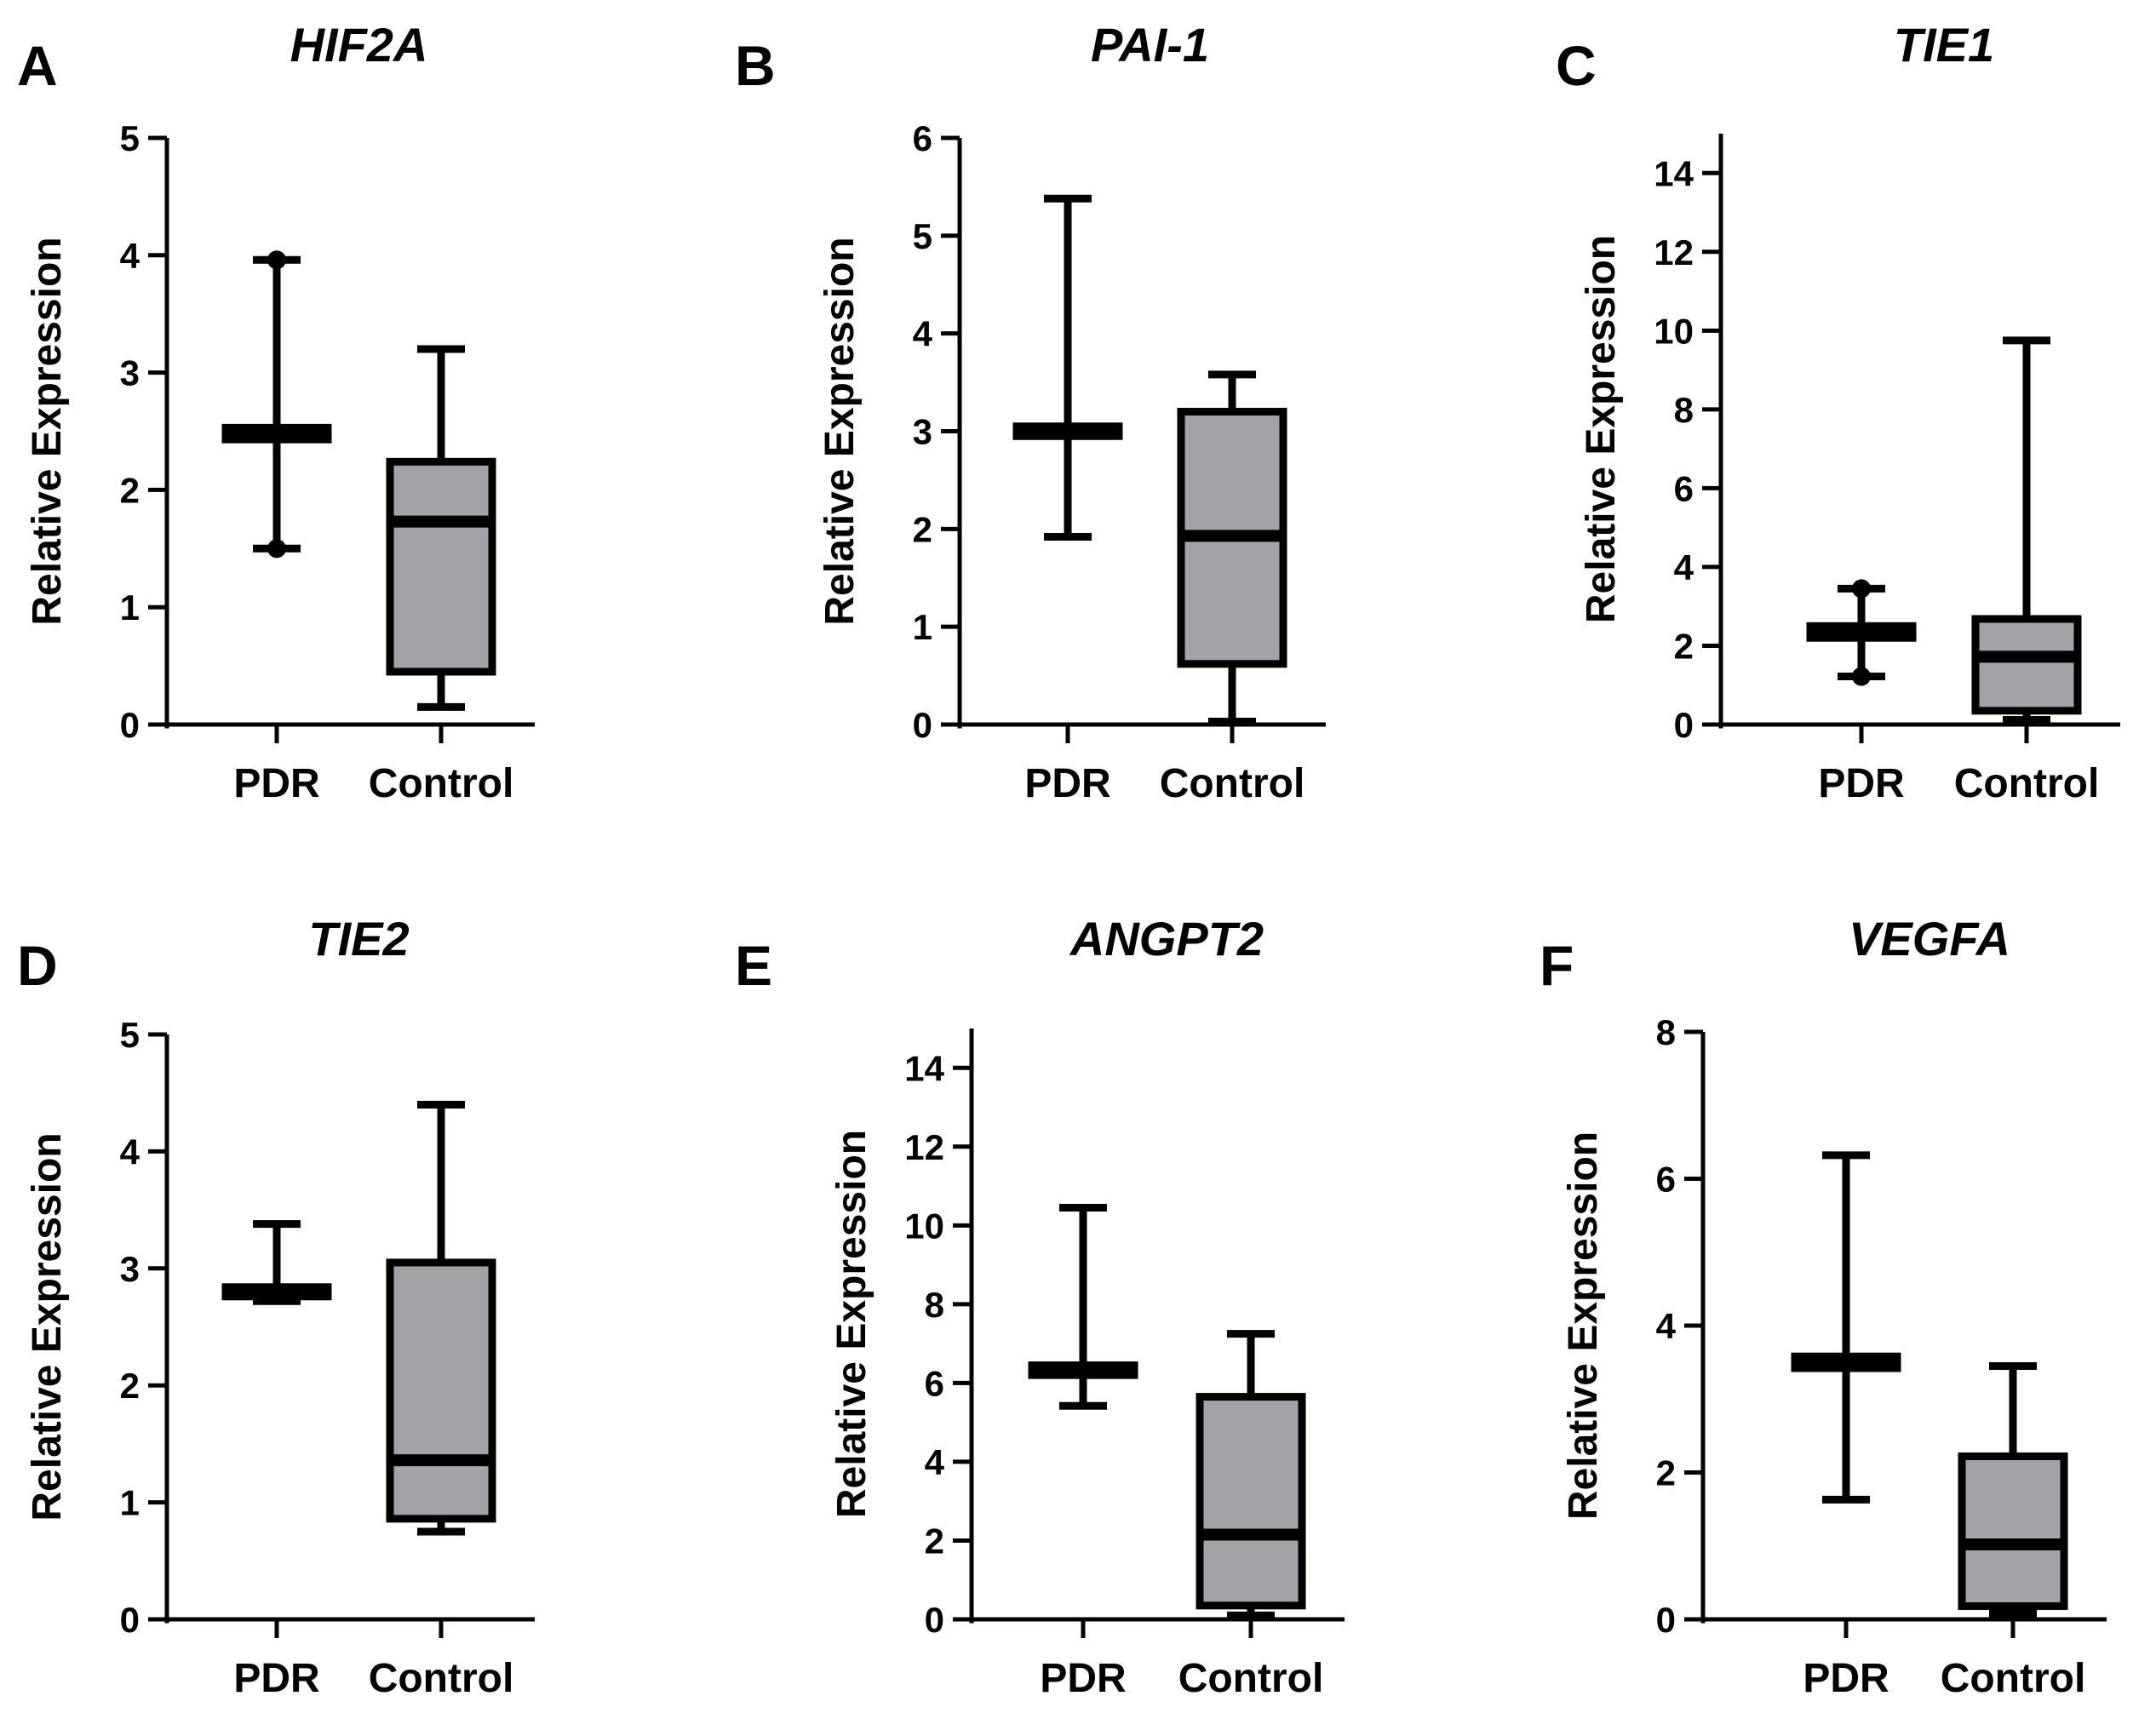 The image size is (2156, 1713). I want to click on panel-letter: F, so click(1557, 965).